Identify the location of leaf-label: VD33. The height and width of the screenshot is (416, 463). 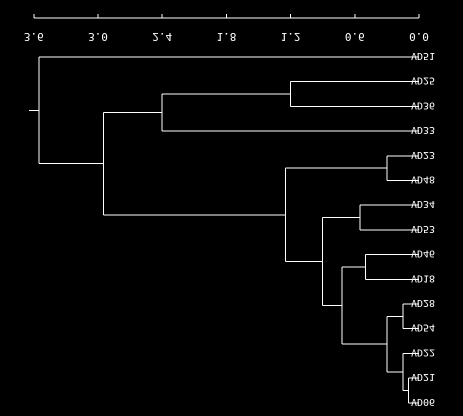
(423, 129).